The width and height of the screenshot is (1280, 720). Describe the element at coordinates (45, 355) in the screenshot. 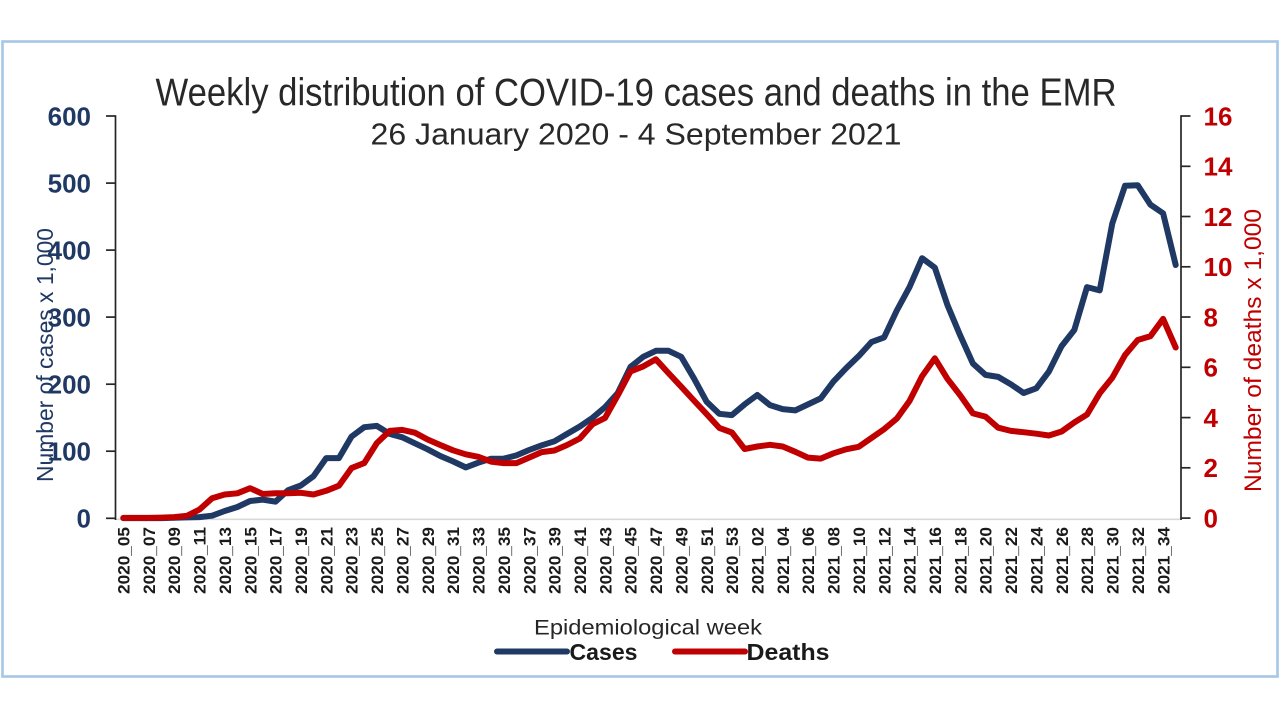

I see `svg-text: Number of cases x 1,000` at that location.